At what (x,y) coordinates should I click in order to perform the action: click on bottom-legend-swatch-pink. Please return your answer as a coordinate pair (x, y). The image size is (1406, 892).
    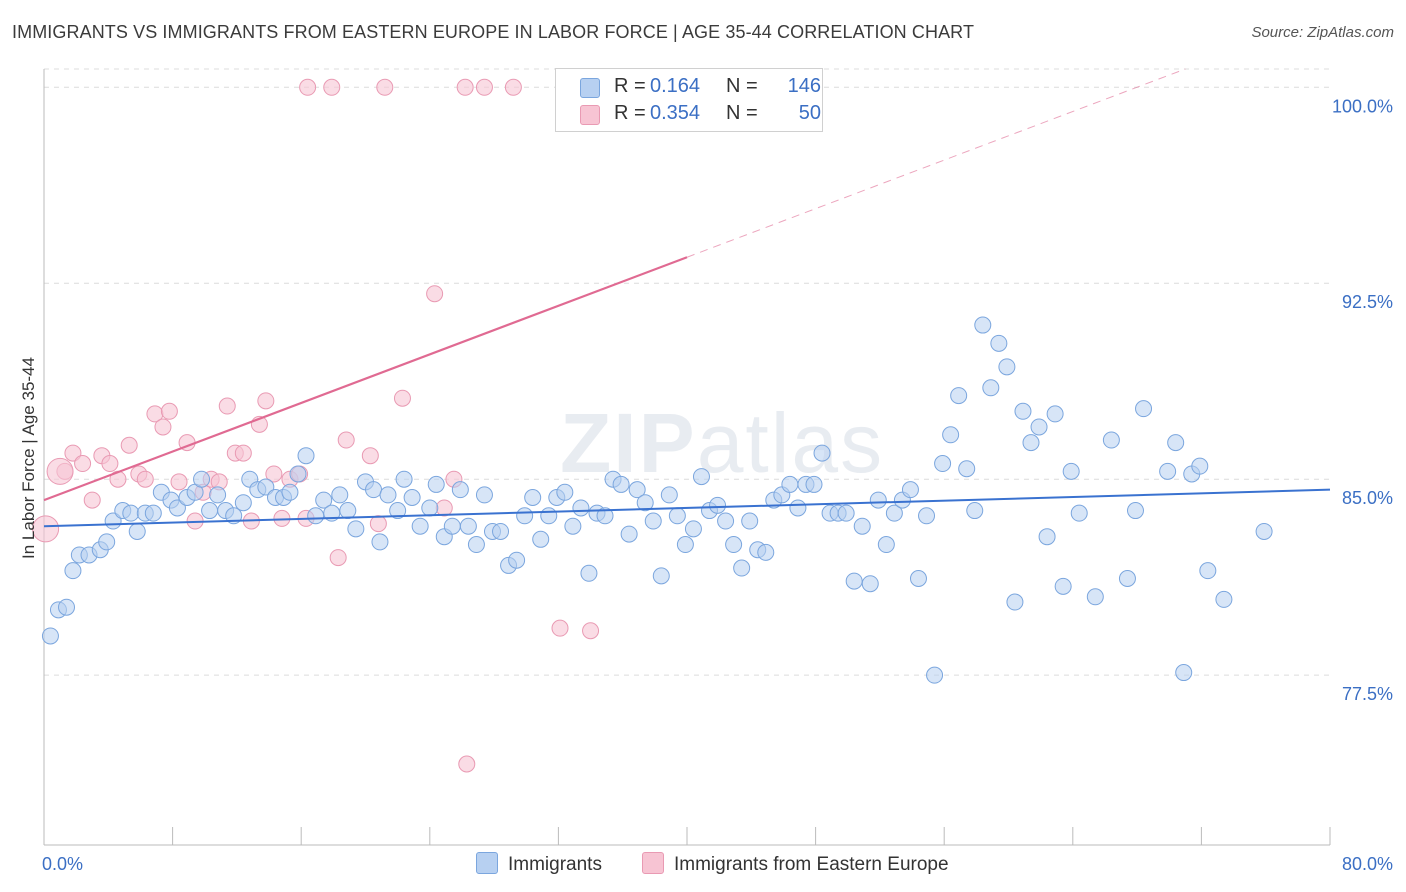
    Looking at the image, I should click on (653, 863).